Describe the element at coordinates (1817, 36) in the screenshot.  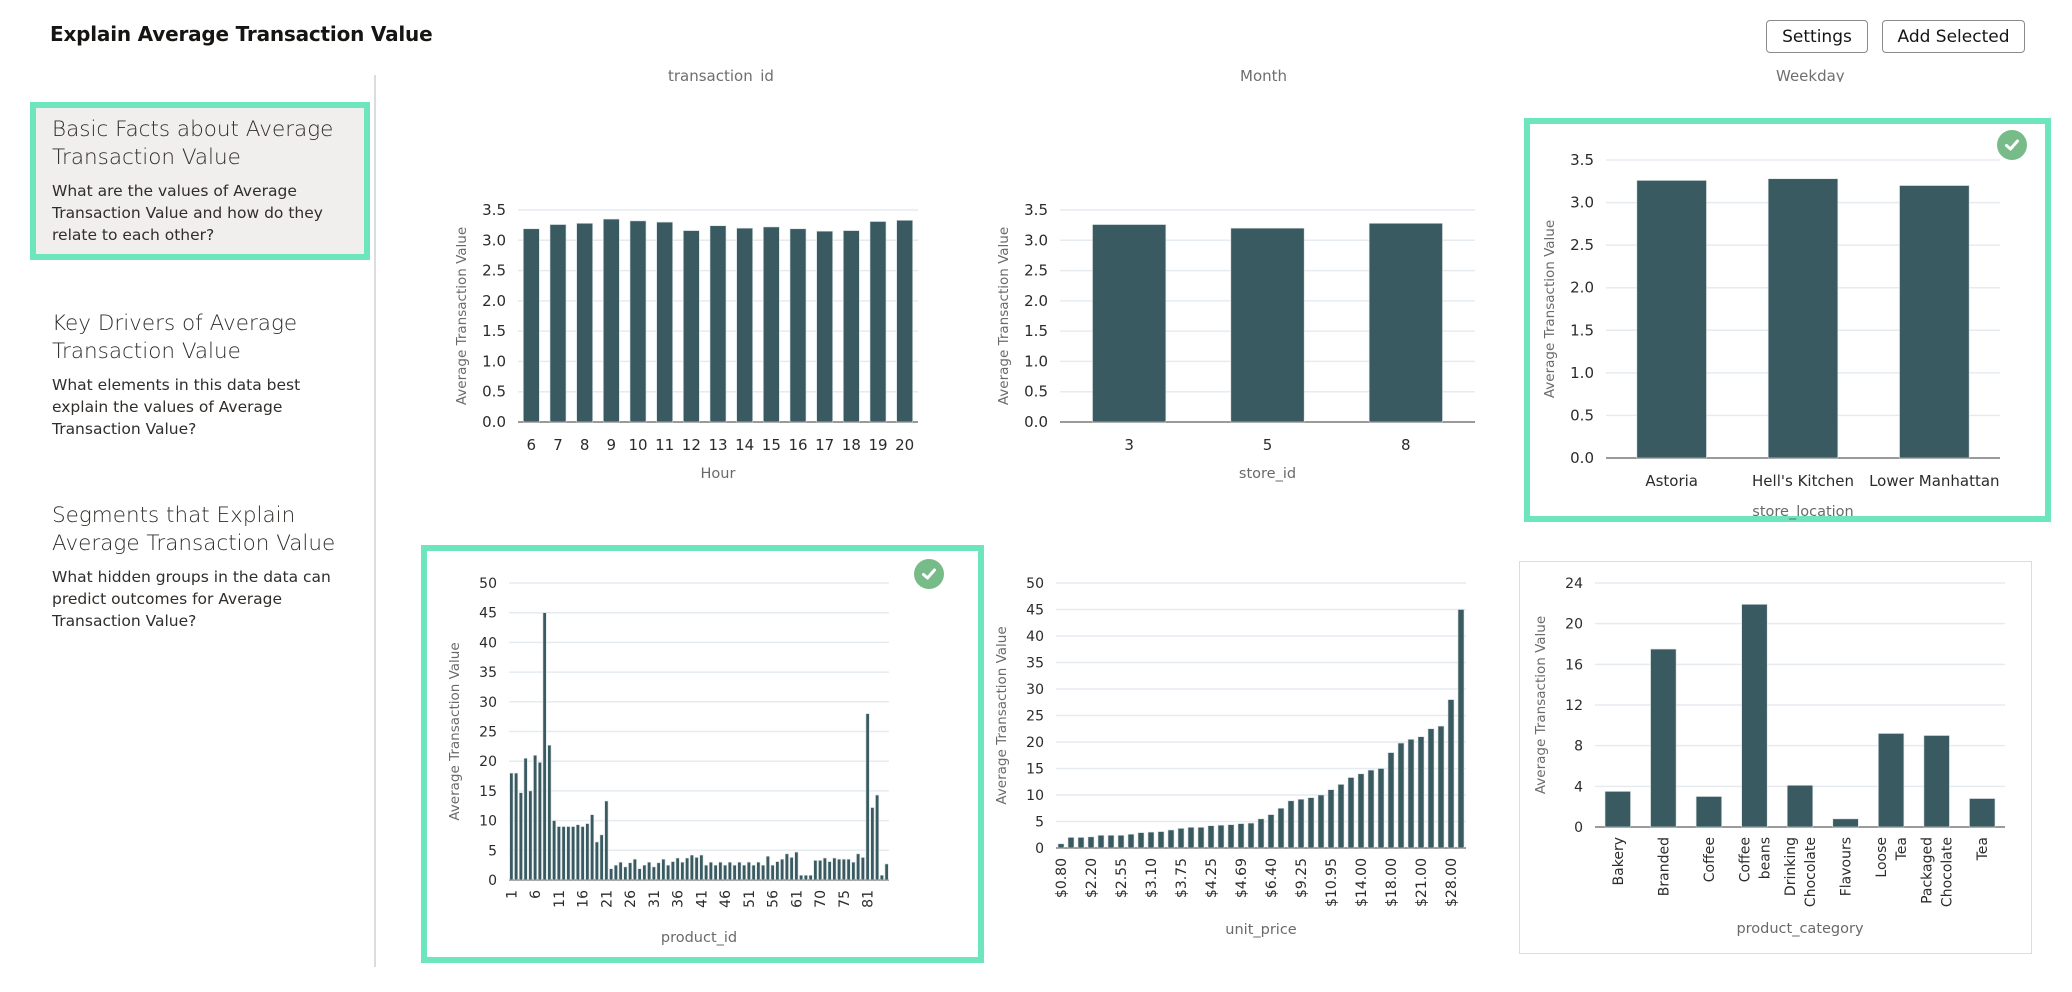
I see `settings-button: Settings` at that location.